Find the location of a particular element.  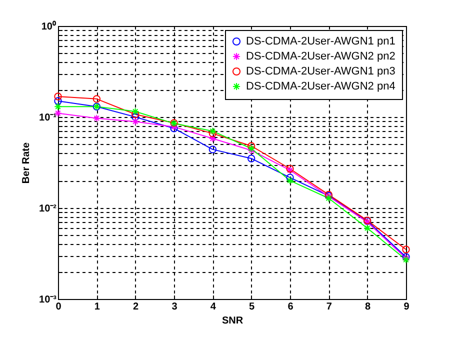

y-tick-label: 10⁻² is located at coordinates (48, 209).